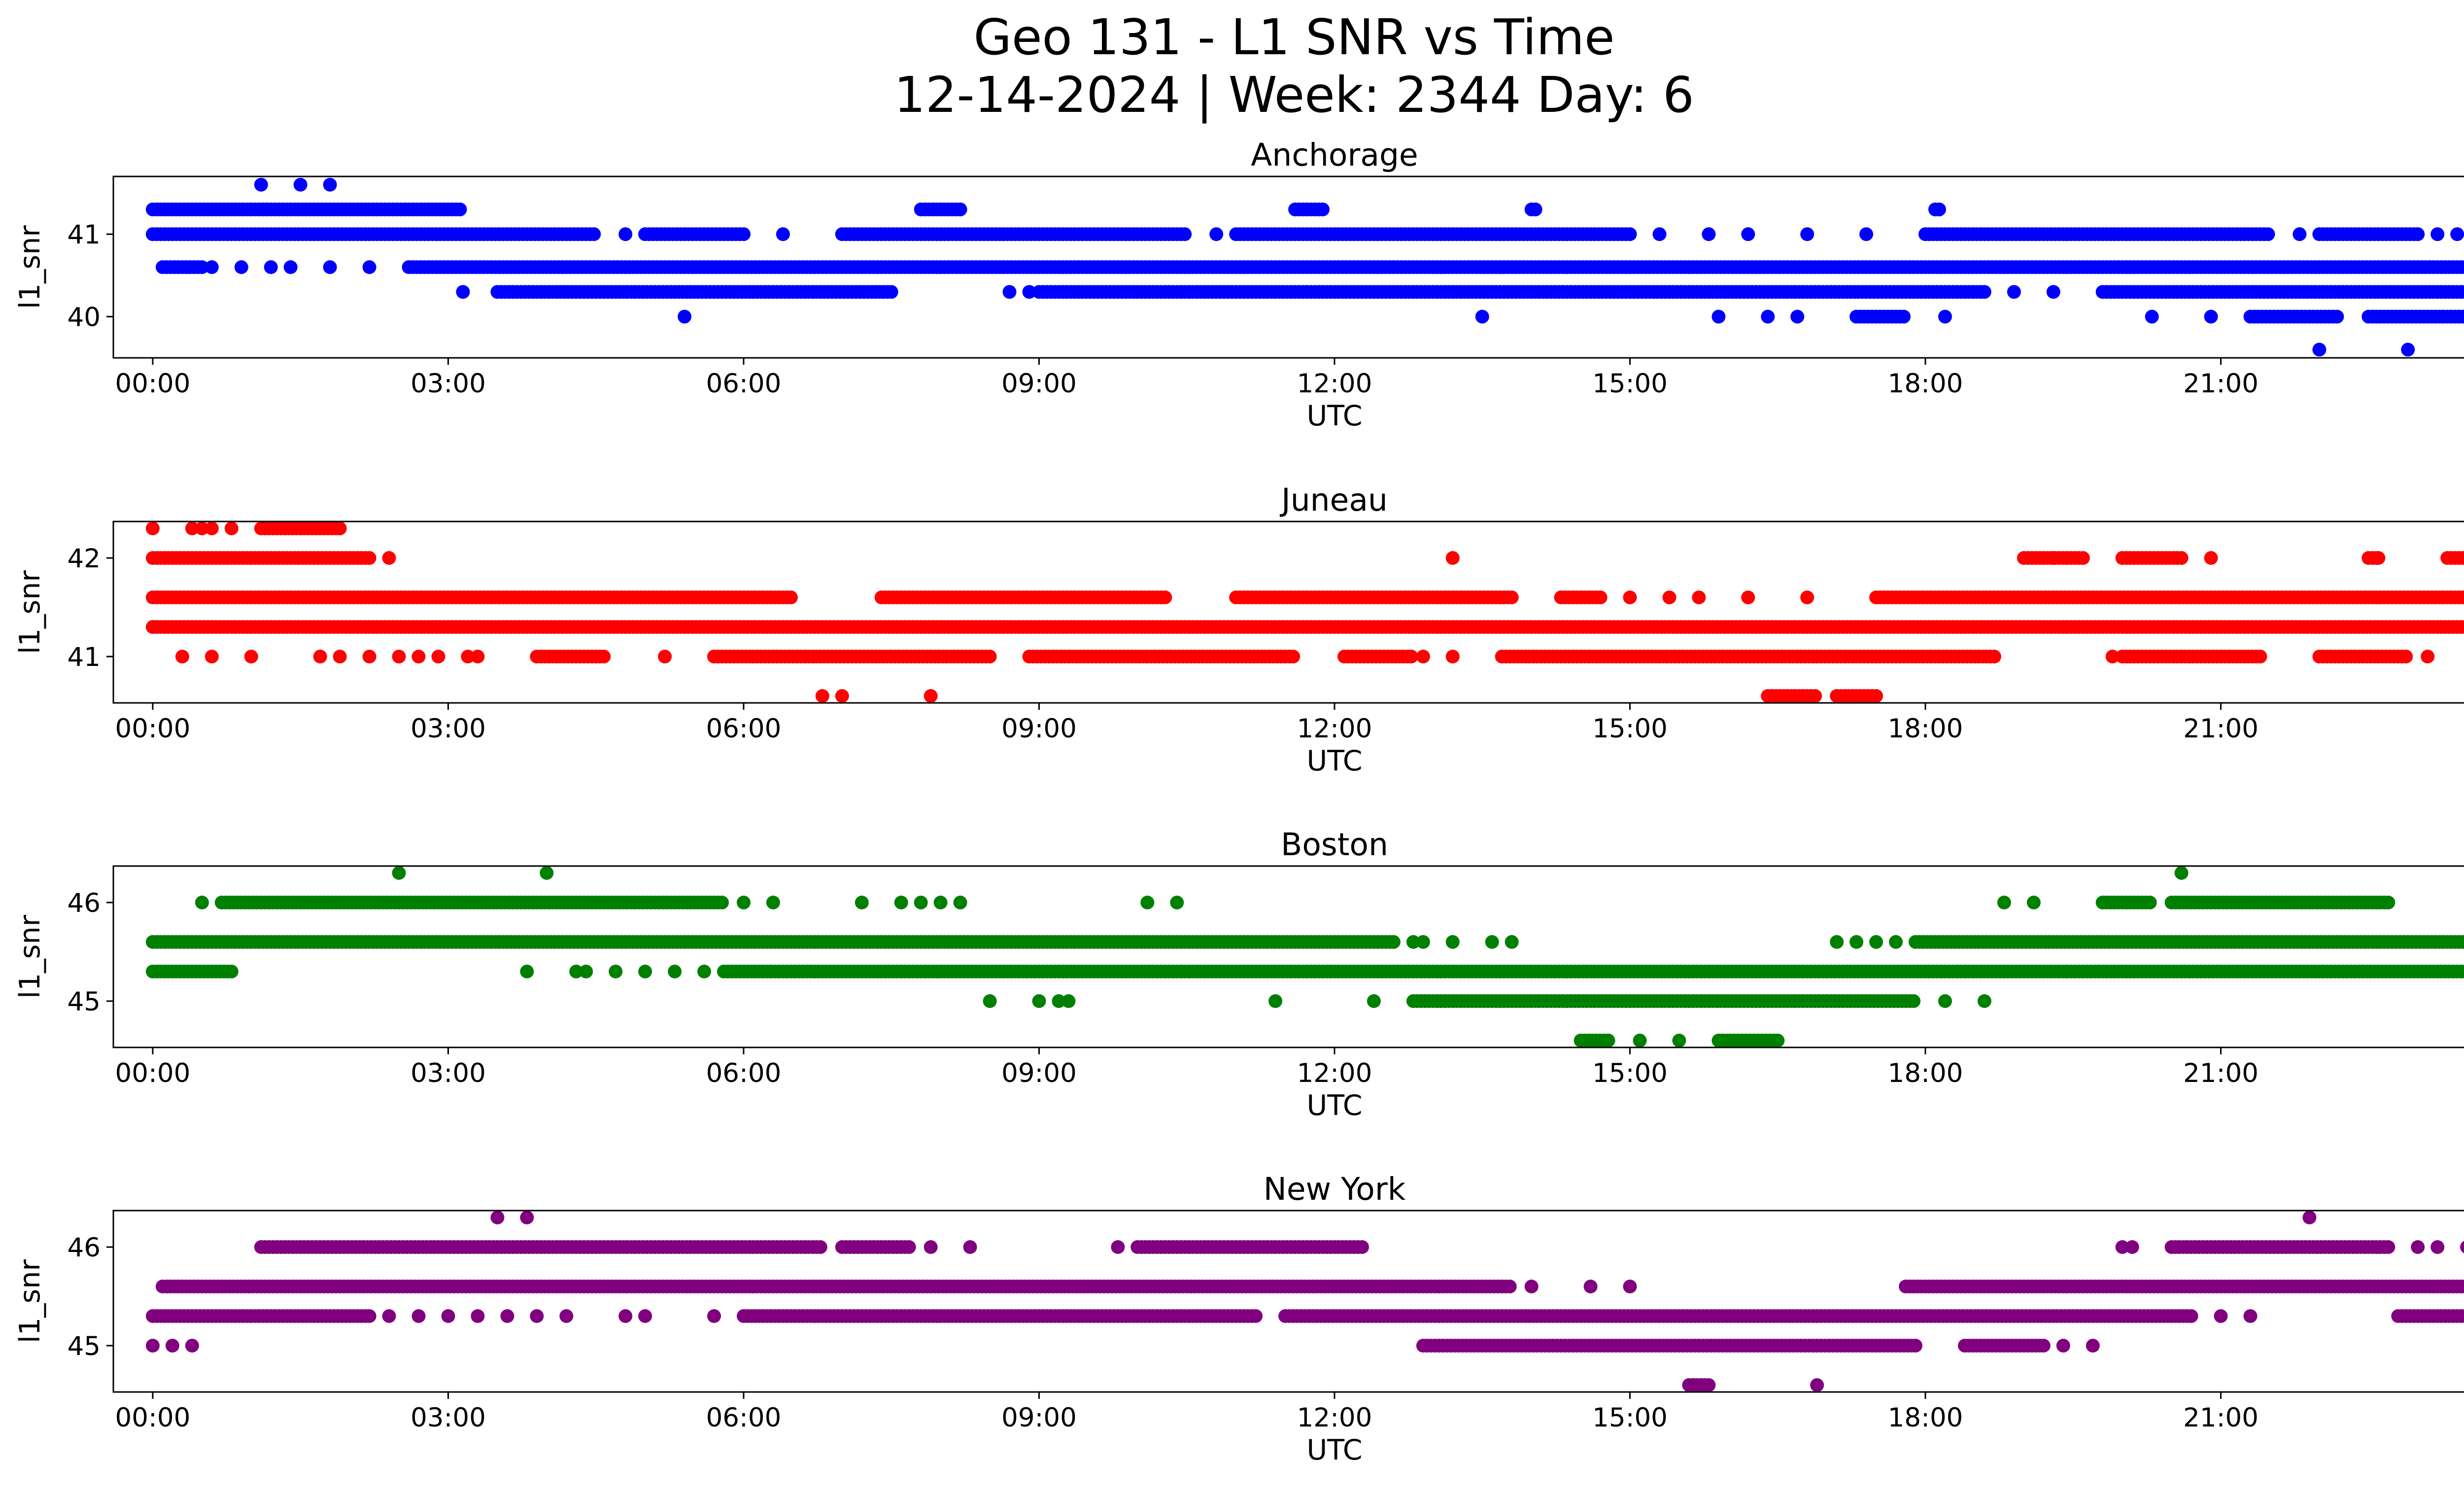 The width and height of the screenshot is (2464, 1495). What do you see at coordinates (84, 235) in the screenshot?
I see `y-tick-label: 41` at bounding box center [84, 235].